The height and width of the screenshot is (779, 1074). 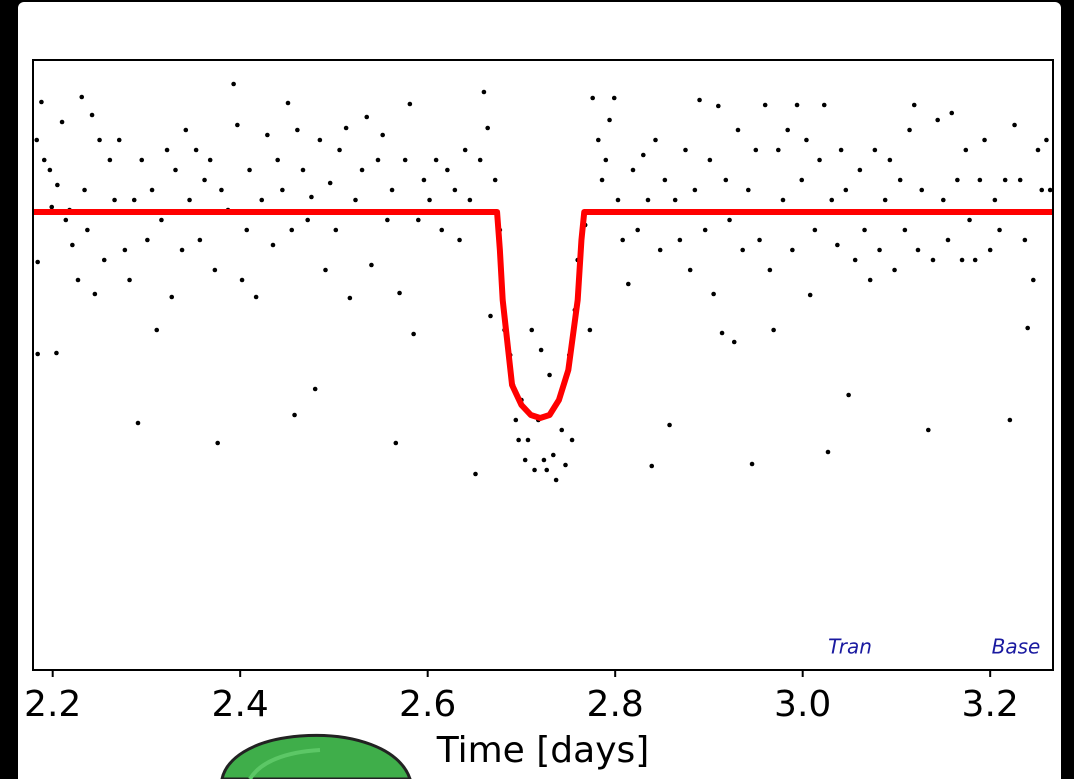 I want to click on annotation: Tran, so click(x=850, y=647).